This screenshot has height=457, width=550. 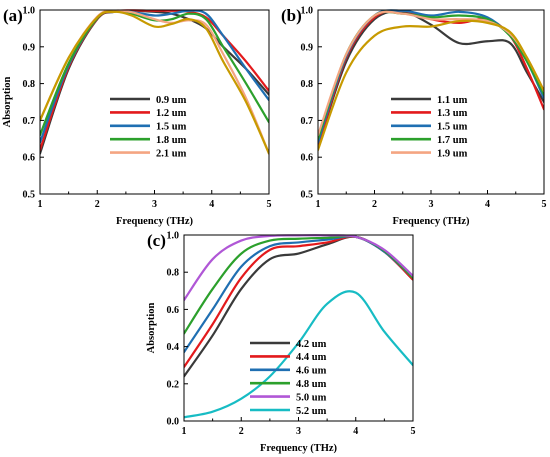 I want to click on legend-label: 1.9 um, so click(x=452, y=153).